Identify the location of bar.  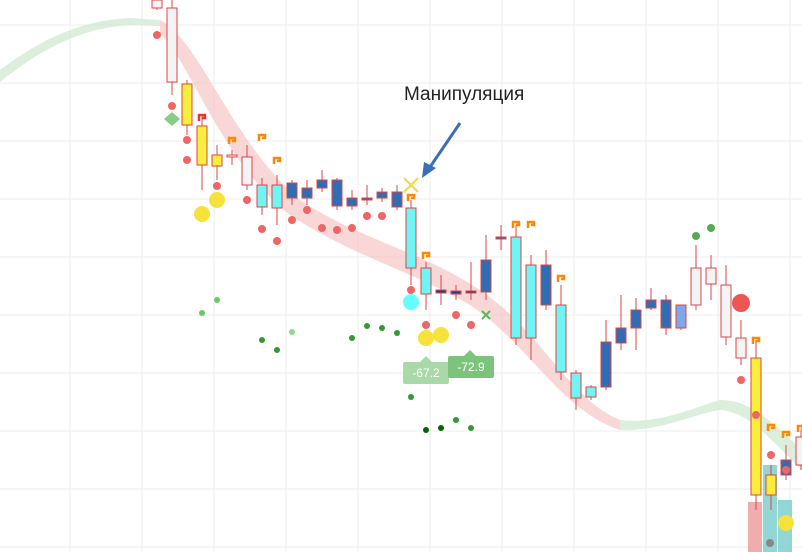
(755, 527).